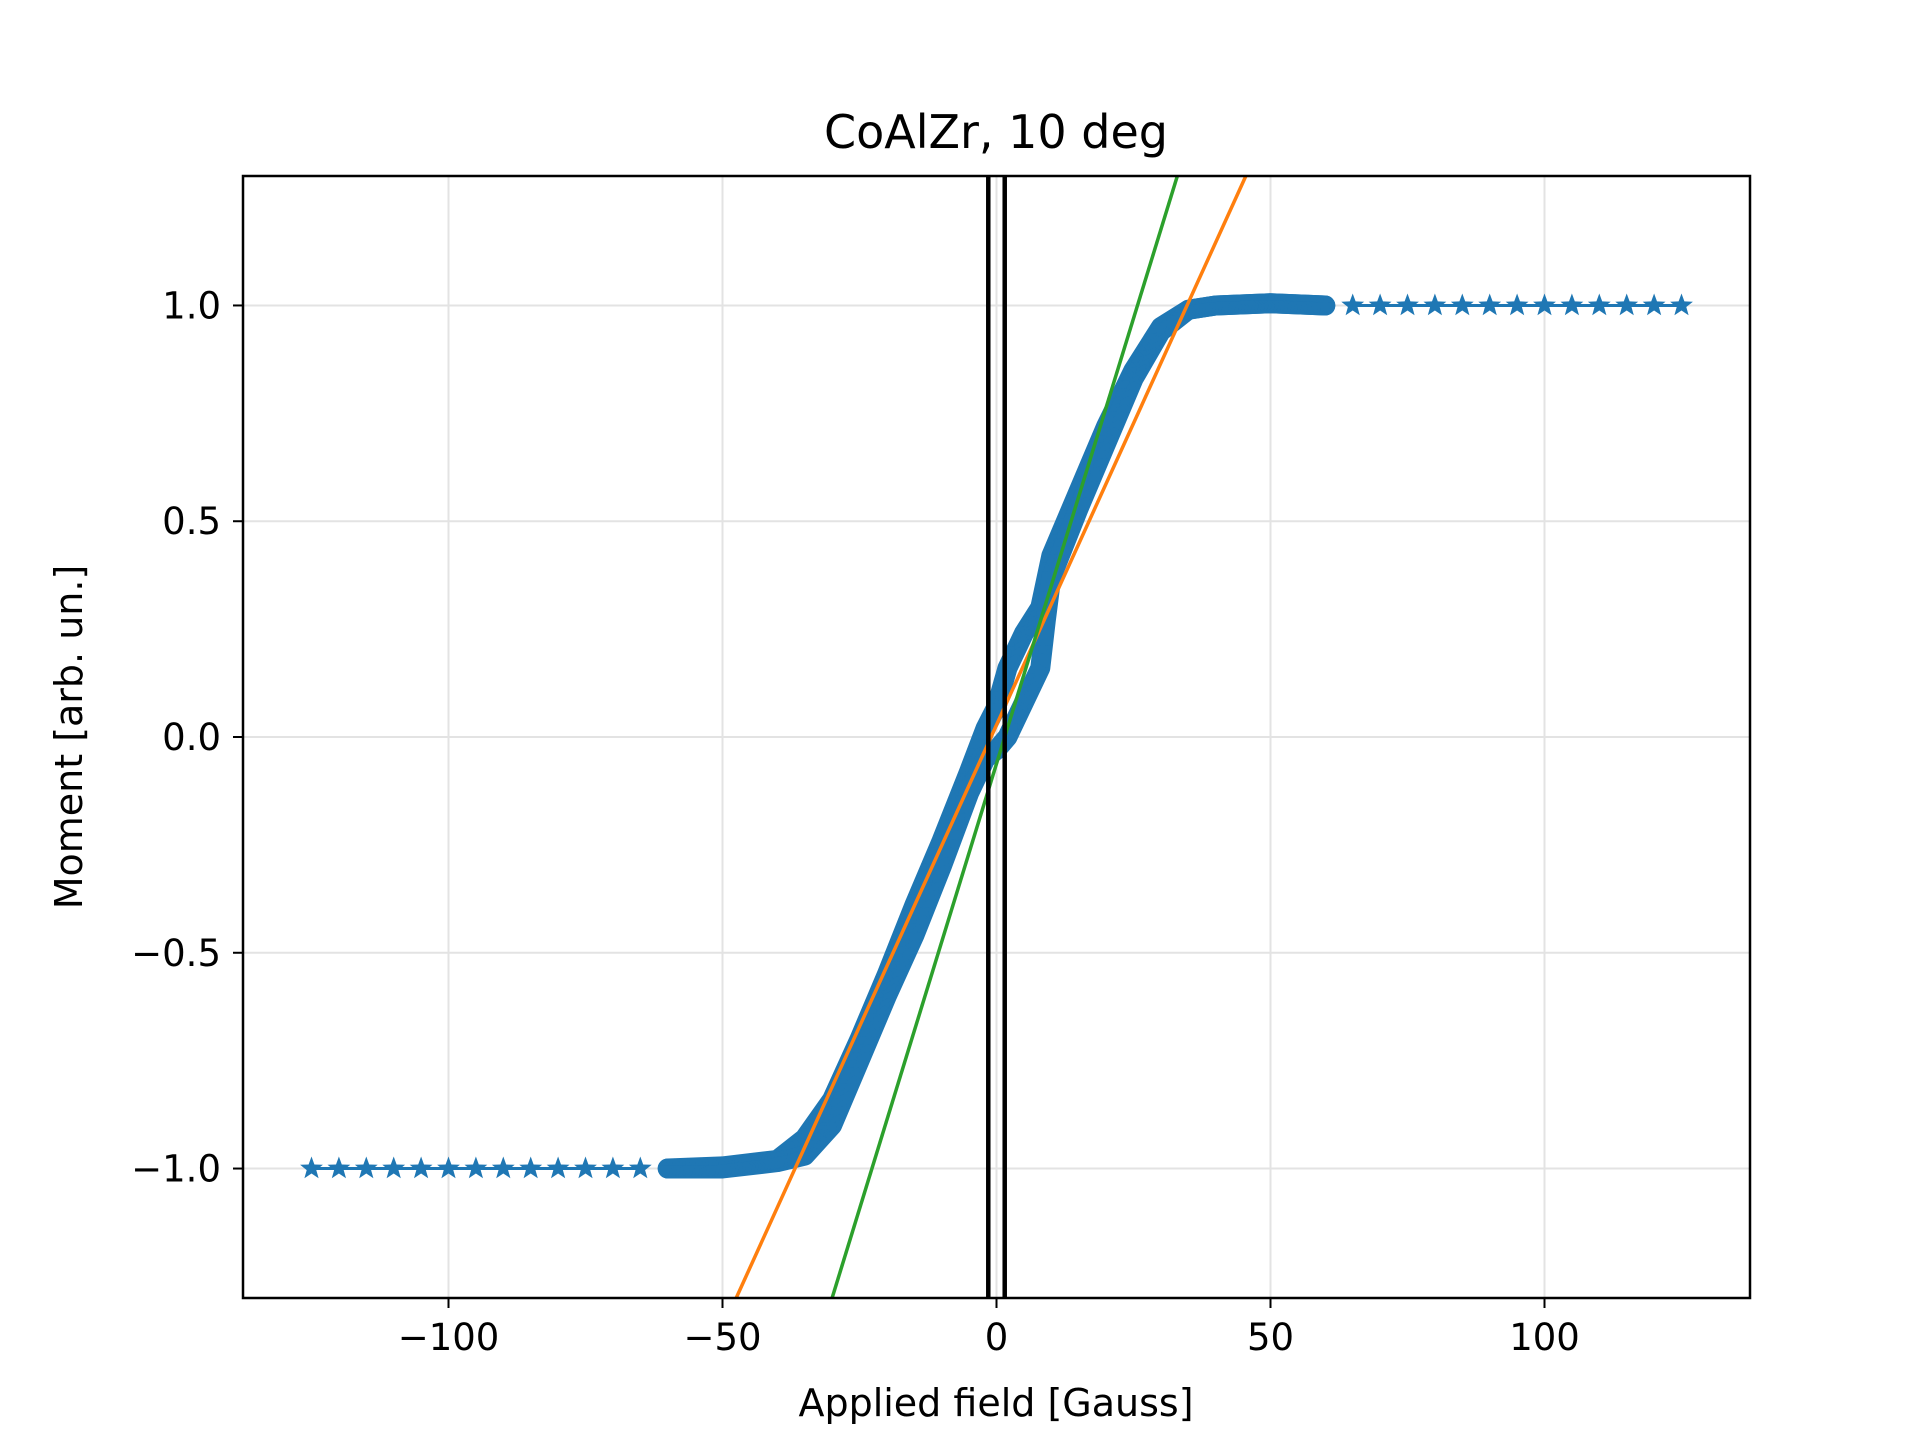 The width and height of the screenshot is (1920, 1440). What do you see at coordinates (1544, 1337) in the screenshot?
I see `x-tick-label: 100` at bounding box center [1544, 1337].